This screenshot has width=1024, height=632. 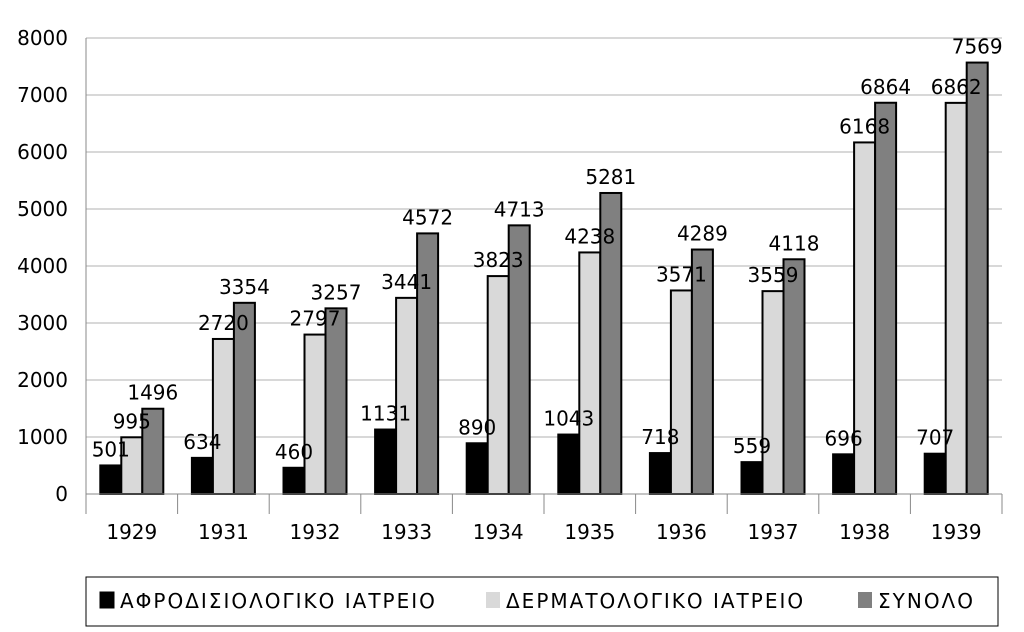 I want to click on legend-label: ΣΥΝΟΛΟ, so click(x=926, y=601).